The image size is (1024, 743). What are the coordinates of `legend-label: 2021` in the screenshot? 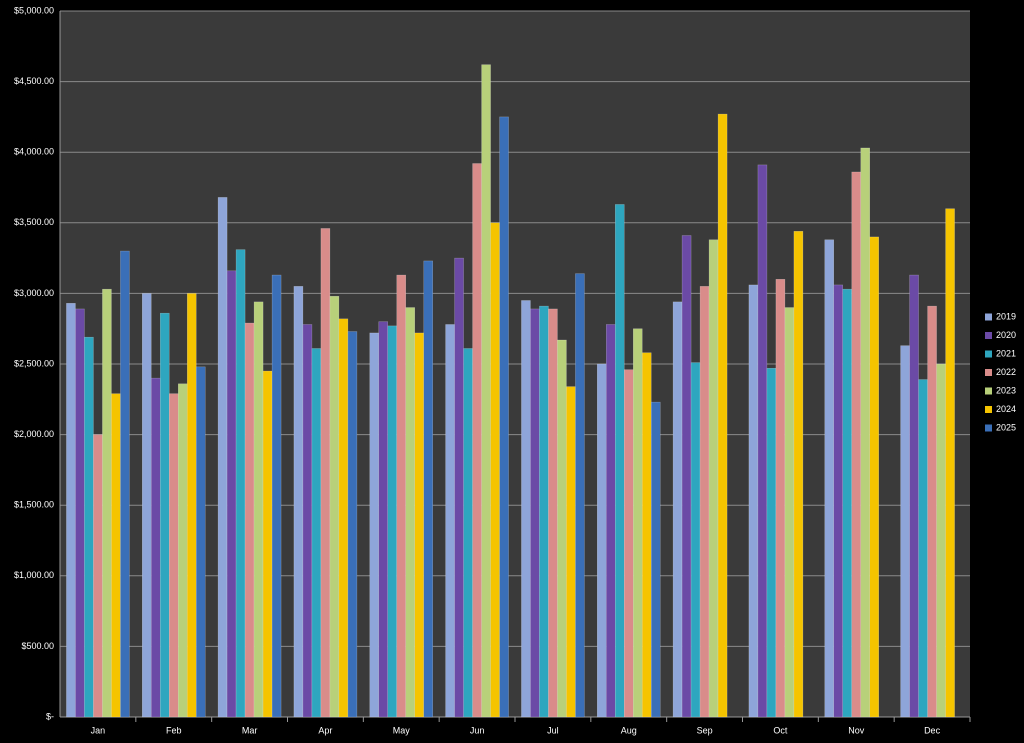 It's located at (1006, 353).